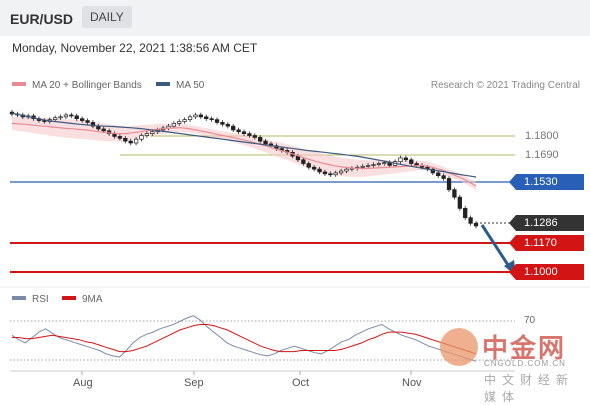 The image size is (590, 405). I want to click on chart-datetime: Monday, November 22, 2021 1:38:56 AM CET, so click(135, 48).